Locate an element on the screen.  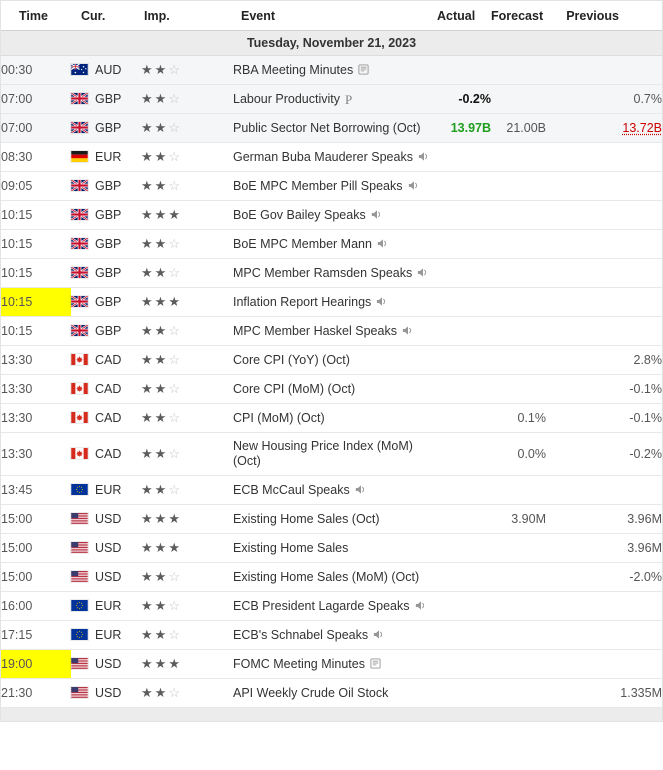
table-row: 13:30 CAD ★★☆ CPI (MoM) (Oct) 0.1% -0.1% is located at coordinates (331, 418).